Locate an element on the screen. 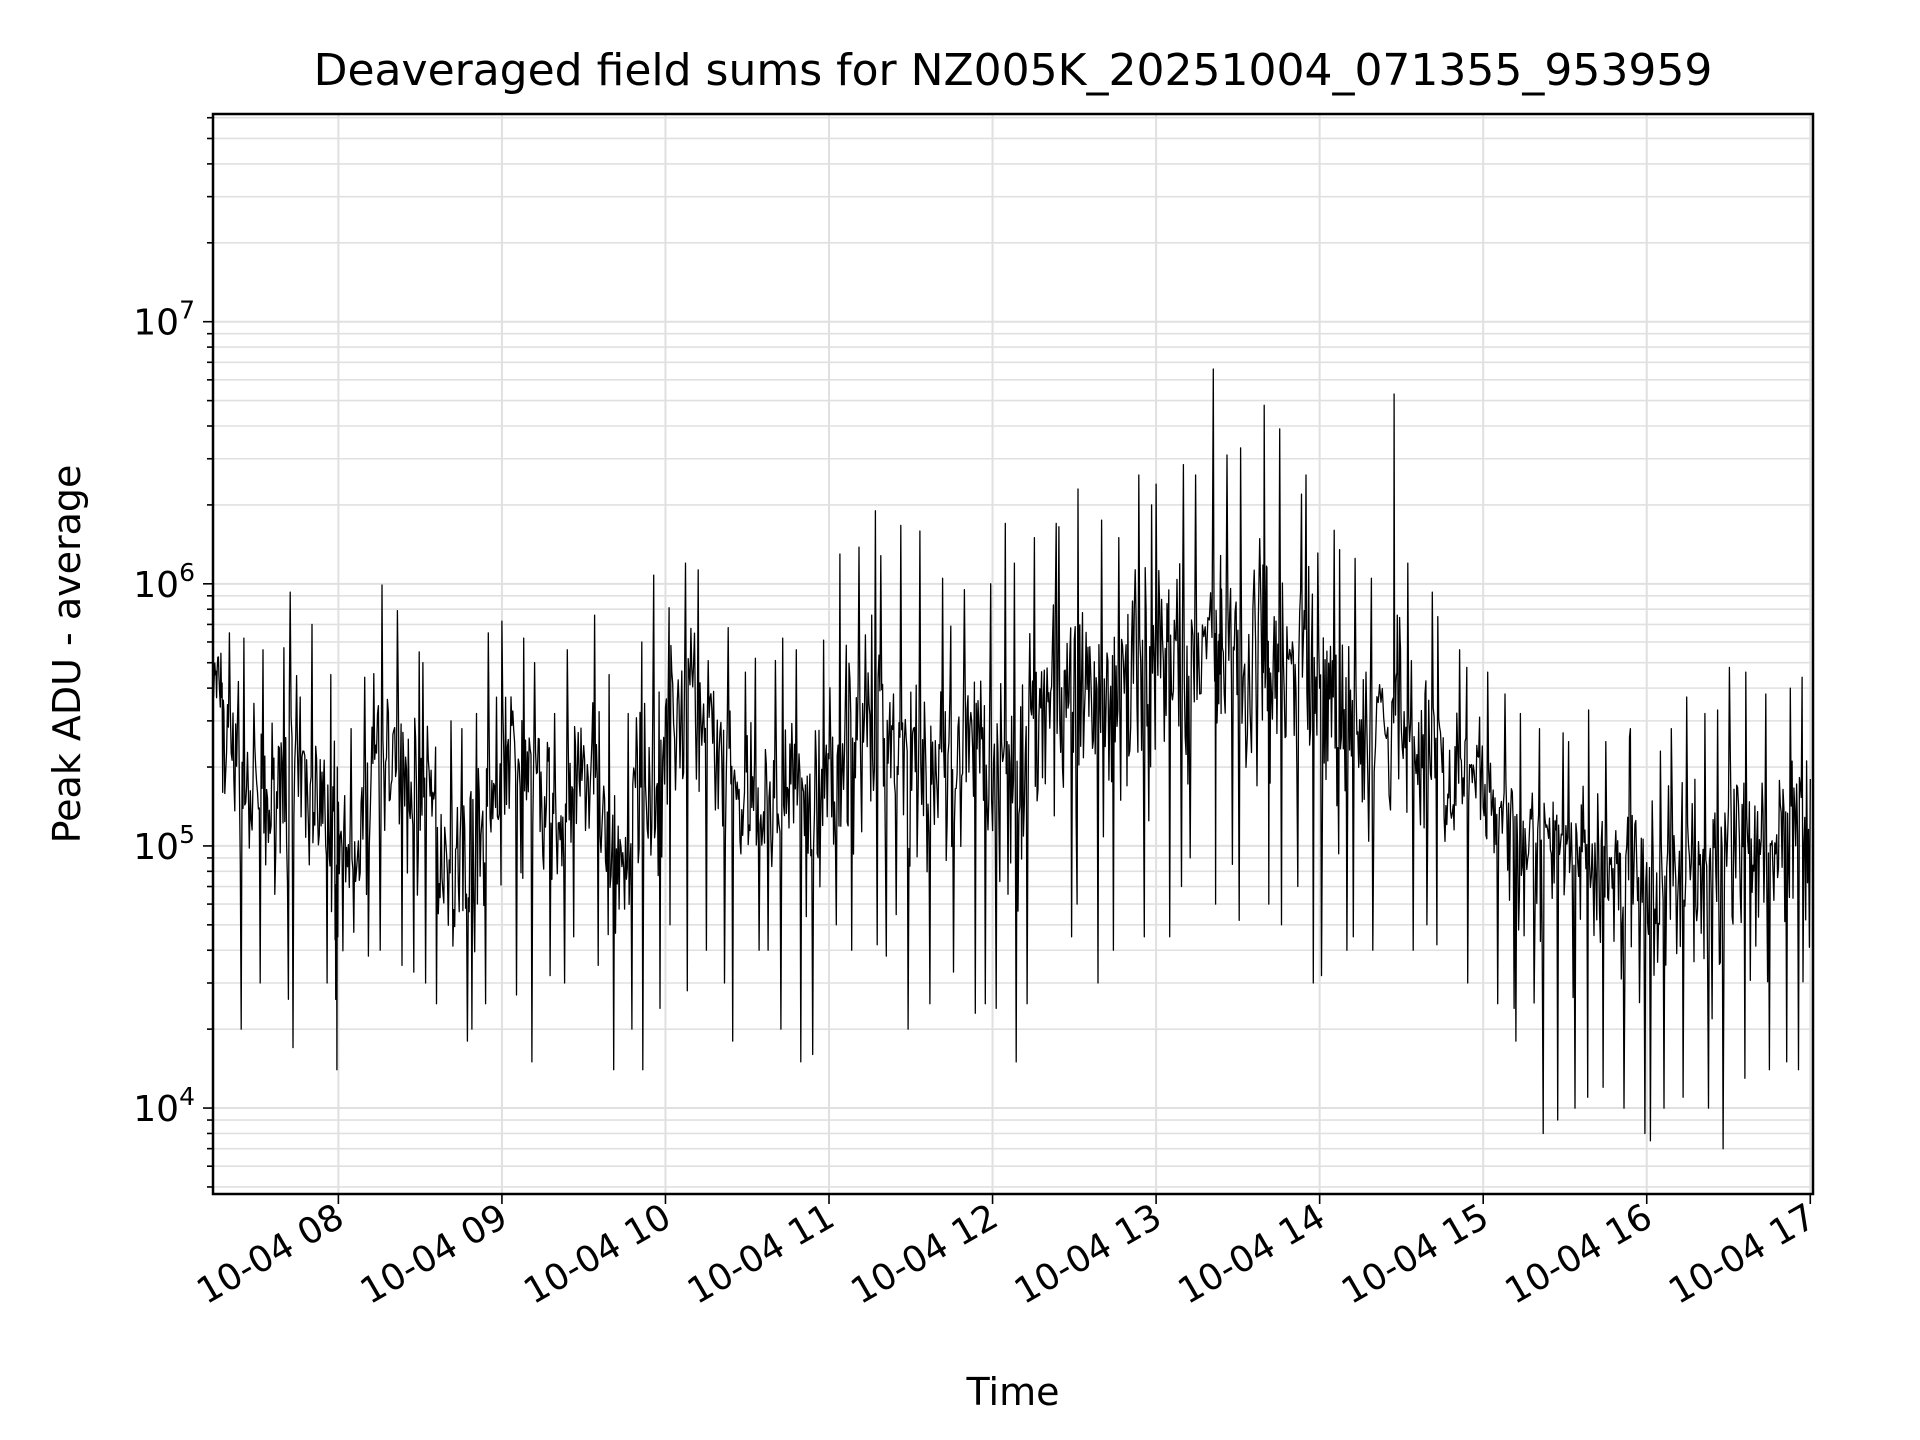 The image size is (1920, 1440). y-tick-label: 10⁴ is located at coordinates (164, 1106).